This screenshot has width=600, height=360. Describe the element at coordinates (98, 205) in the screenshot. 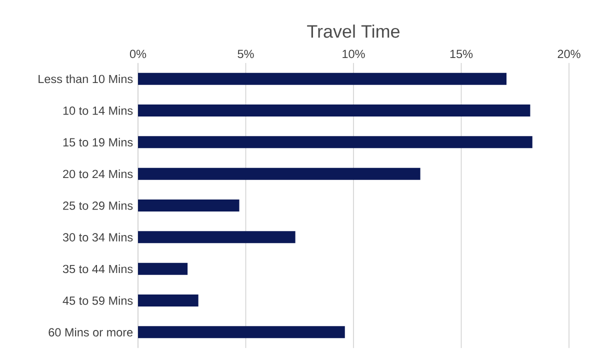

I see `y-tick-label: 25 to 29 Mins` at that location.